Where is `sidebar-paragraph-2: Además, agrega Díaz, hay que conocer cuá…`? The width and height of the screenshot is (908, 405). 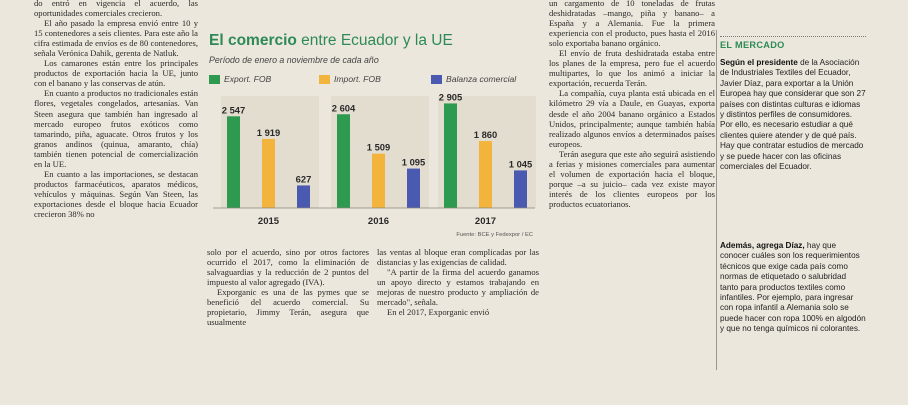
sidebar-paragraph-2: Además, agrega Díaz, hay que conocer cuá… is located at coordinates (793, 288).